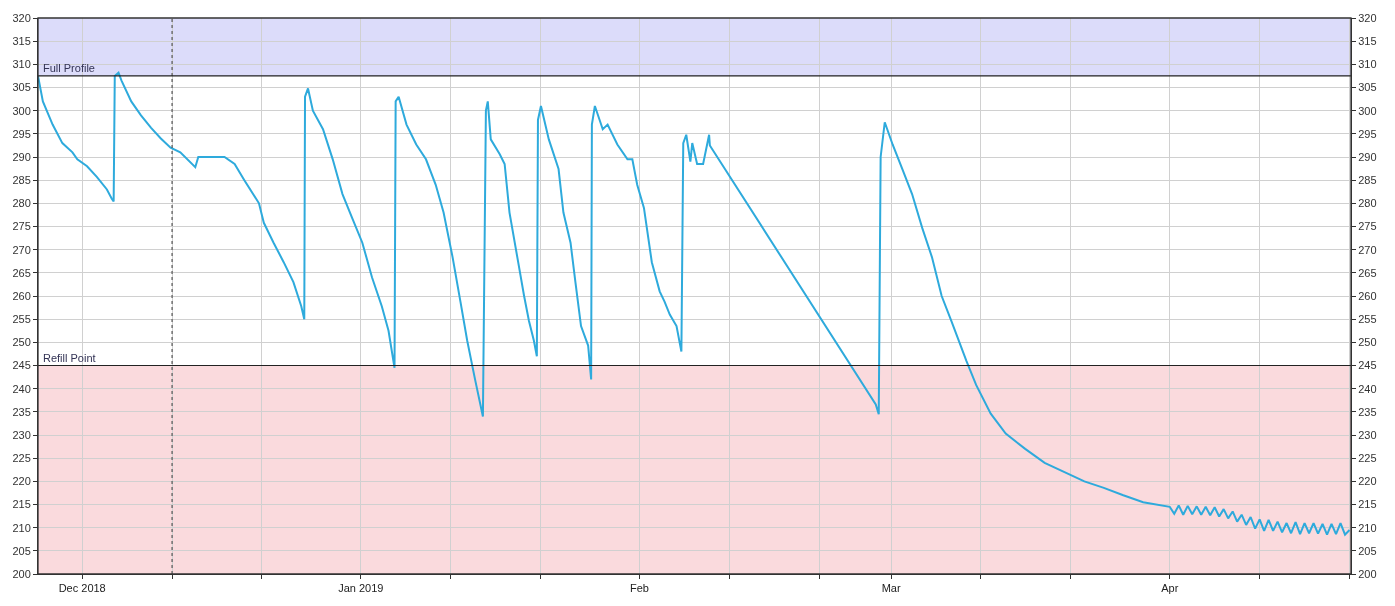 The image size is (1395, 606). I want to click on y-tick-label: 255, so click(21, 319).